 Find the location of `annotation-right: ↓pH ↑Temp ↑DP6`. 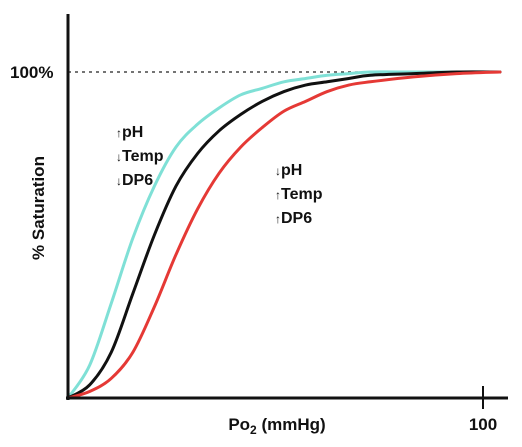

annotation-right: ↓pH ↑Temp ↑DP6 is located at coordinates (299, 194).